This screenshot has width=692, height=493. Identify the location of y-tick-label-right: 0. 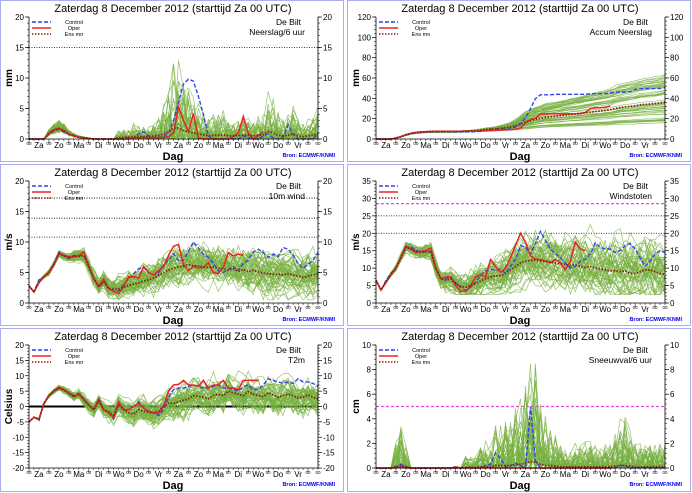
(325, 303).